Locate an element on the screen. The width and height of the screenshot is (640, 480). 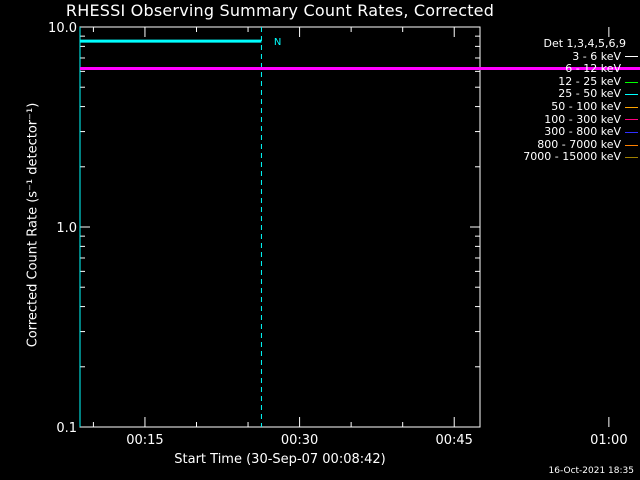
legend-label: 6 - 12 keV is located at coordinates (593, 69).